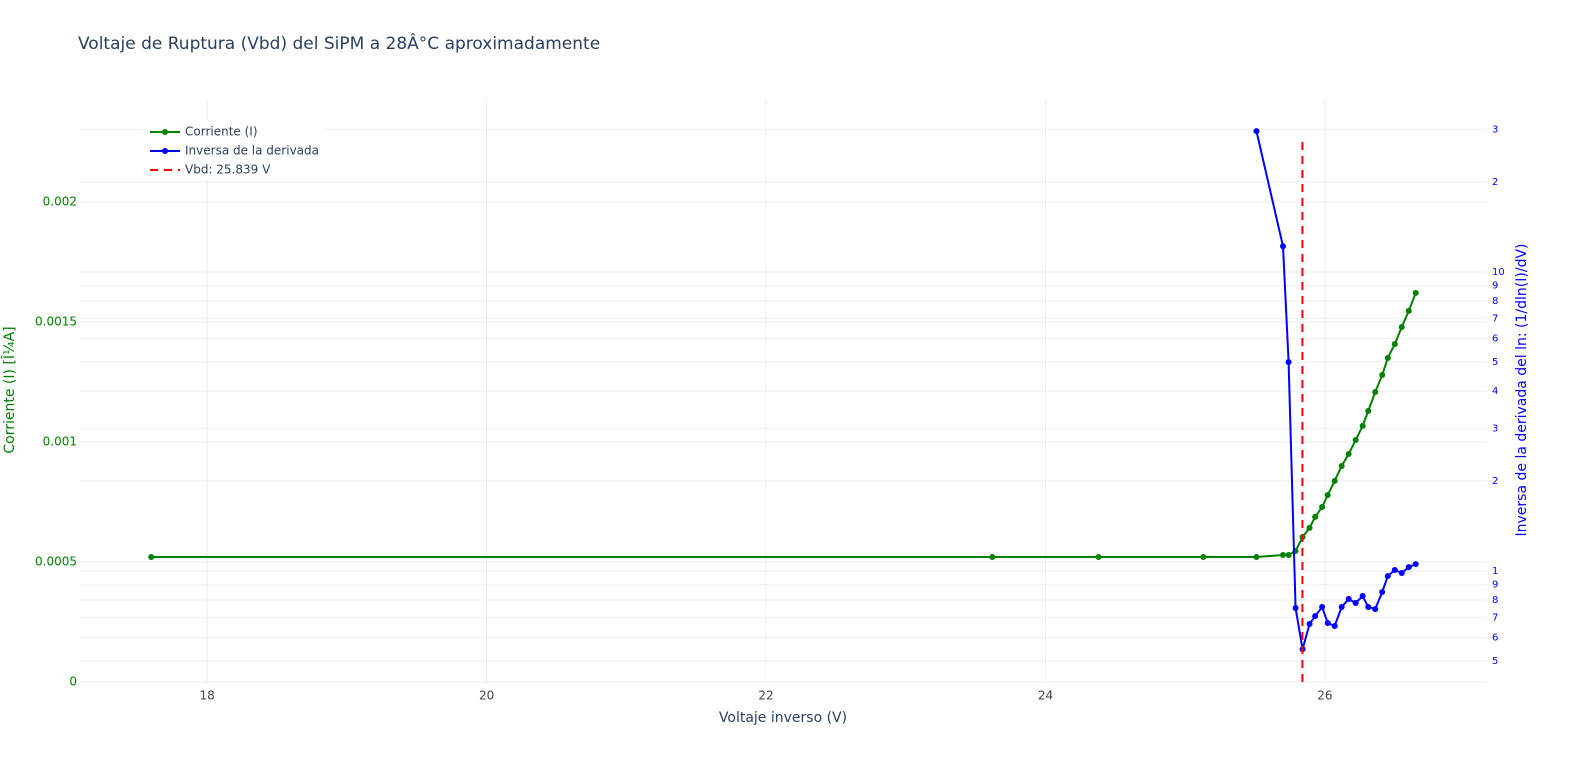 The width and height of the screenshot is (1576, 766). What do you see at coordinates (60, 201) in the screenshot?
I see `y-tick-label: 0.002` at bounding box center [60, 201].